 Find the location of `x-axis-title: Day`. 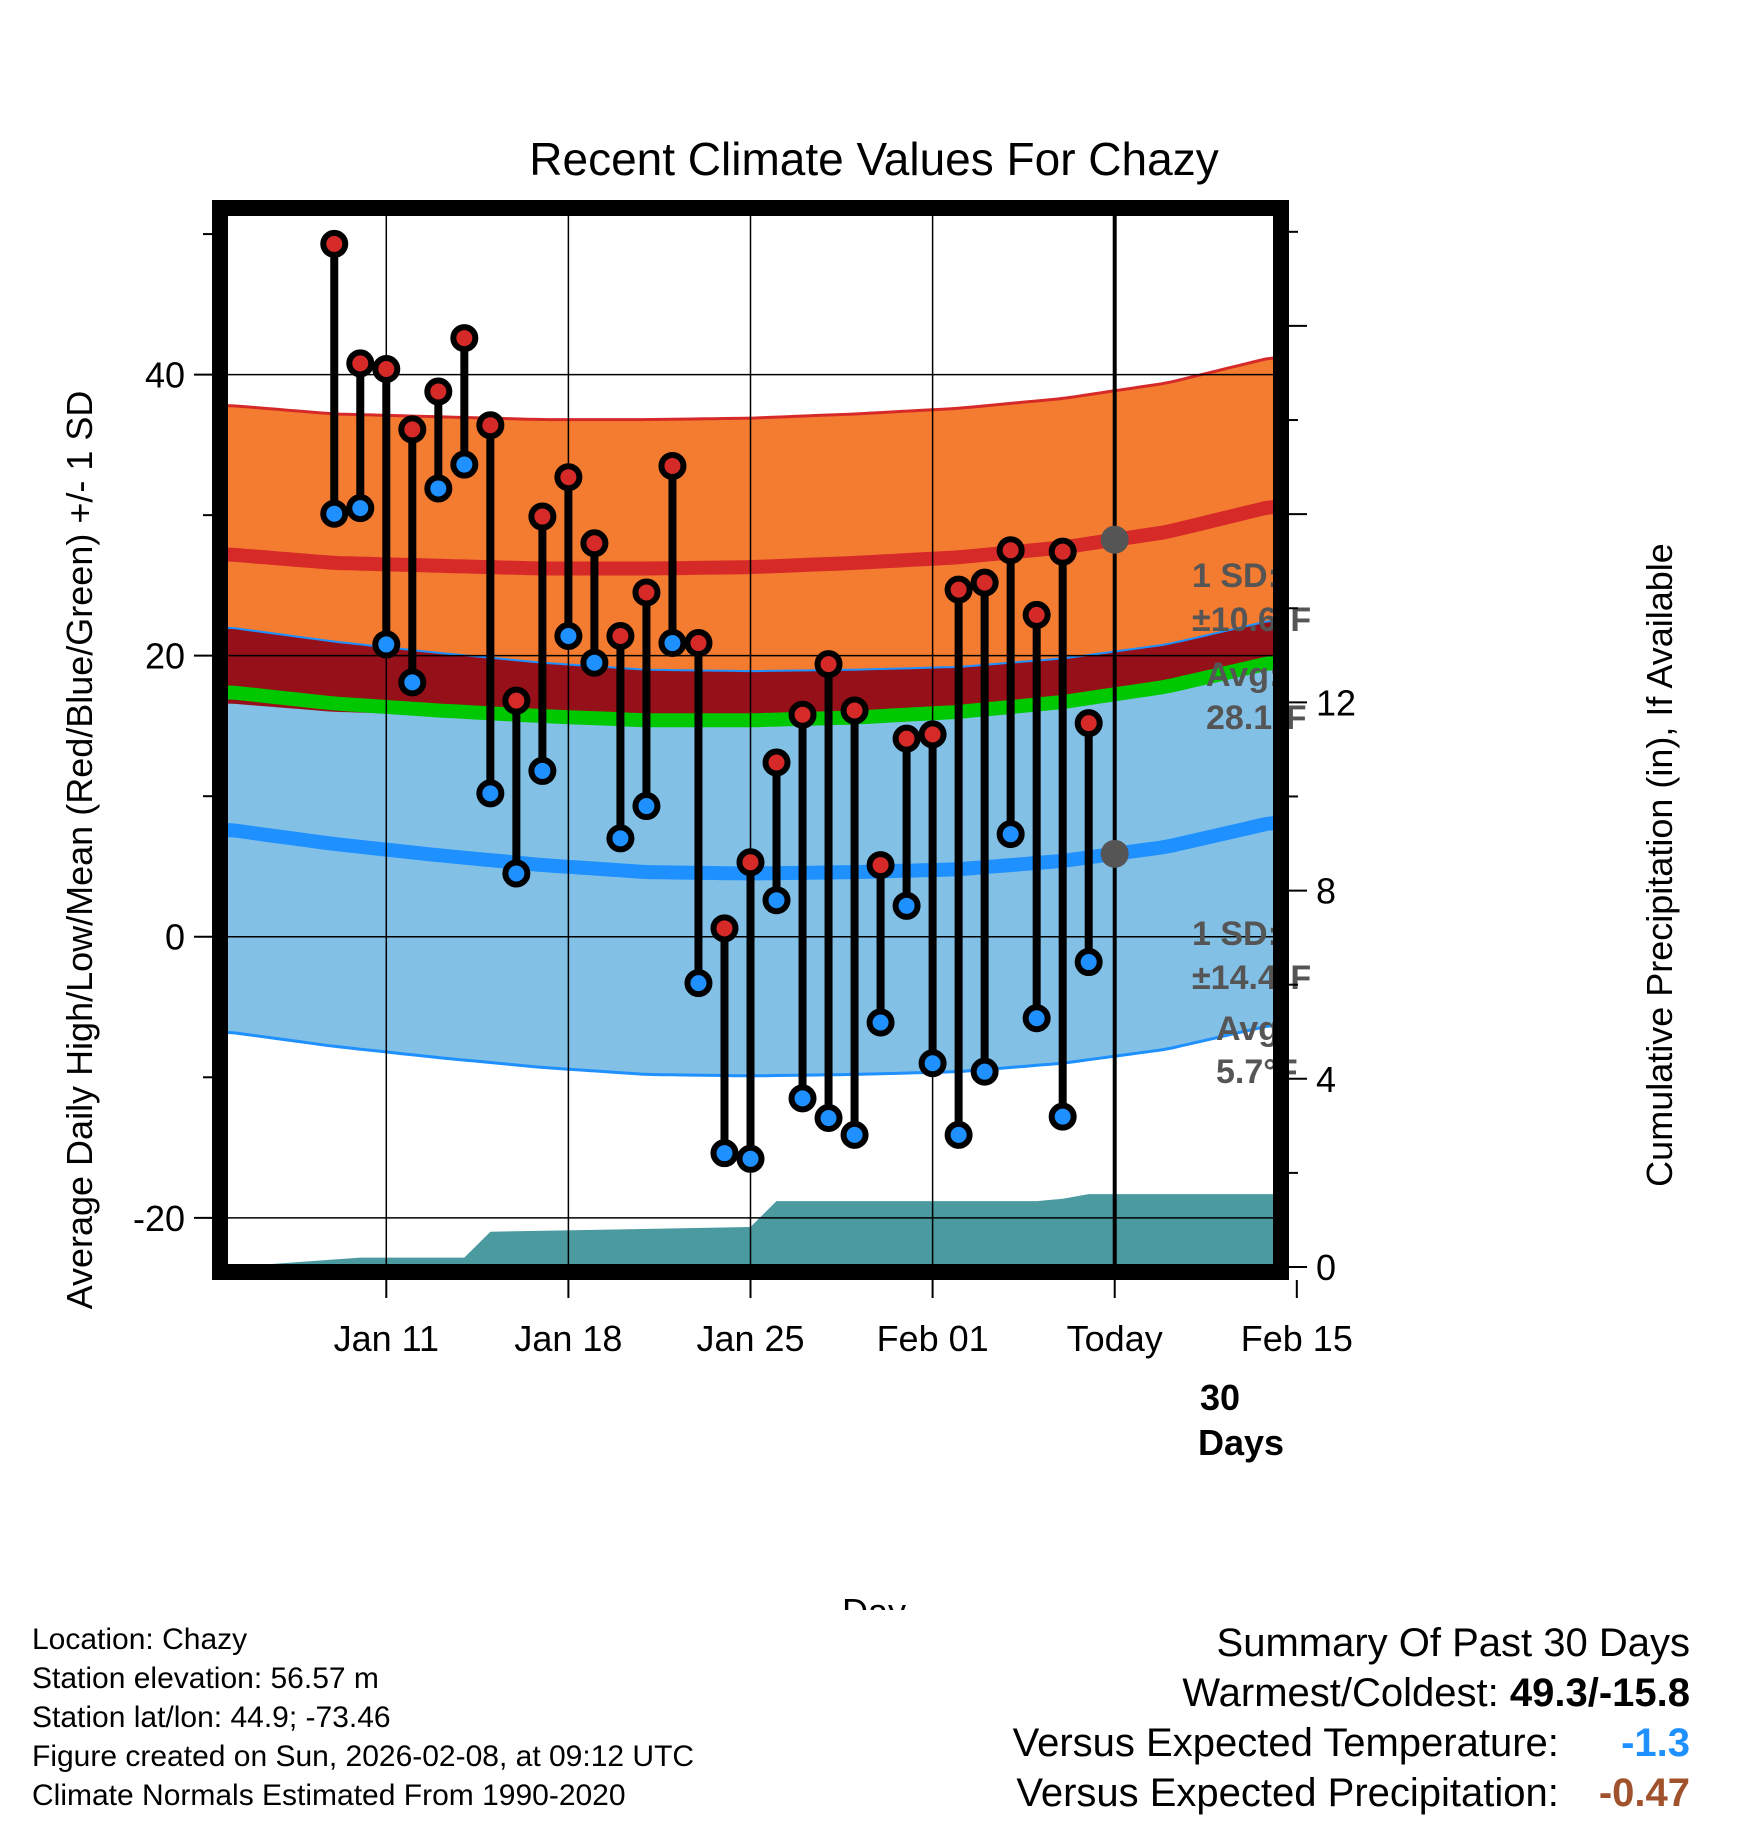

x-axis-title: Day is located at coordinates (874, 1600).